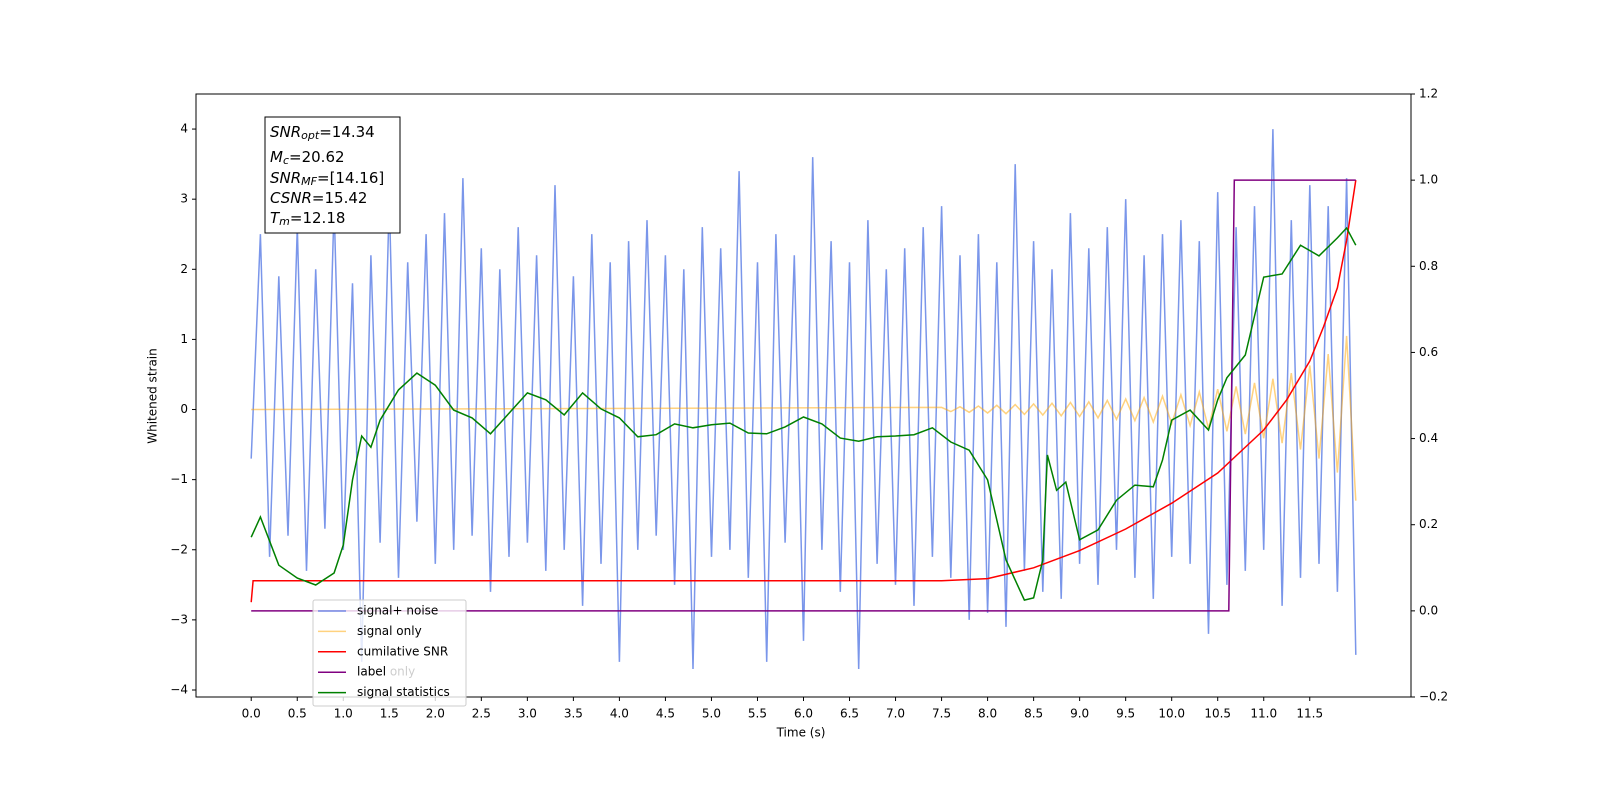 The width and height of the screenshot is (1600, 800). What do you see at coordinates (286, 160) in the screenshot?
I see `annotation-subscript: c` at bounding box center [286, 160].